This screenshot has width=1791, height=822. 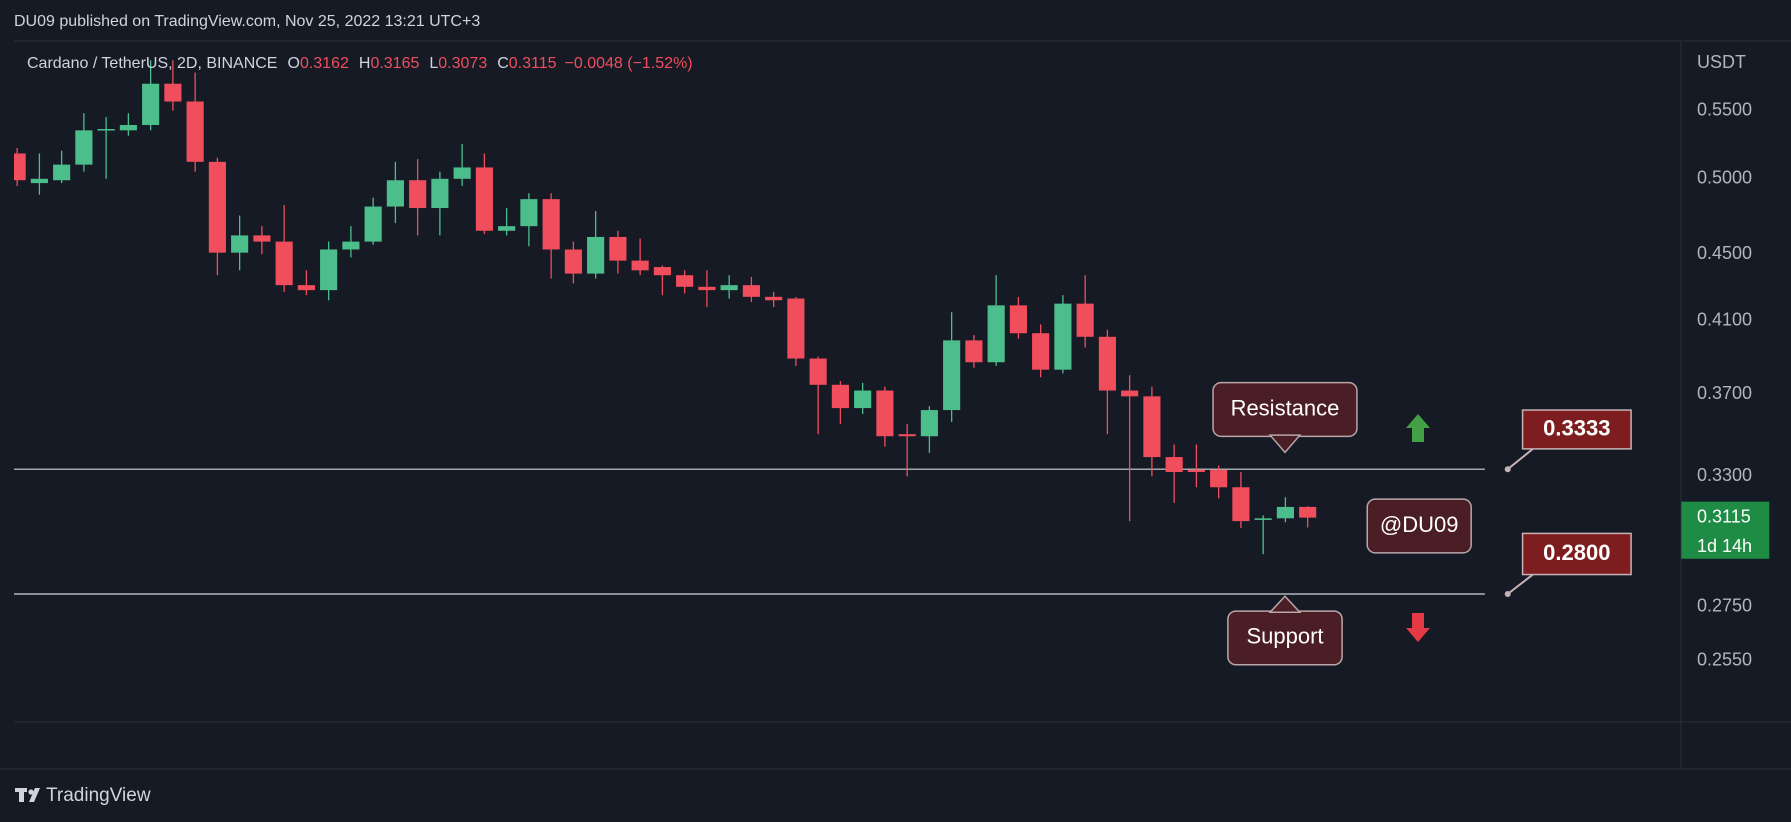 I want to click on countdown: 1d 14h, so click(x=1724, y=546).